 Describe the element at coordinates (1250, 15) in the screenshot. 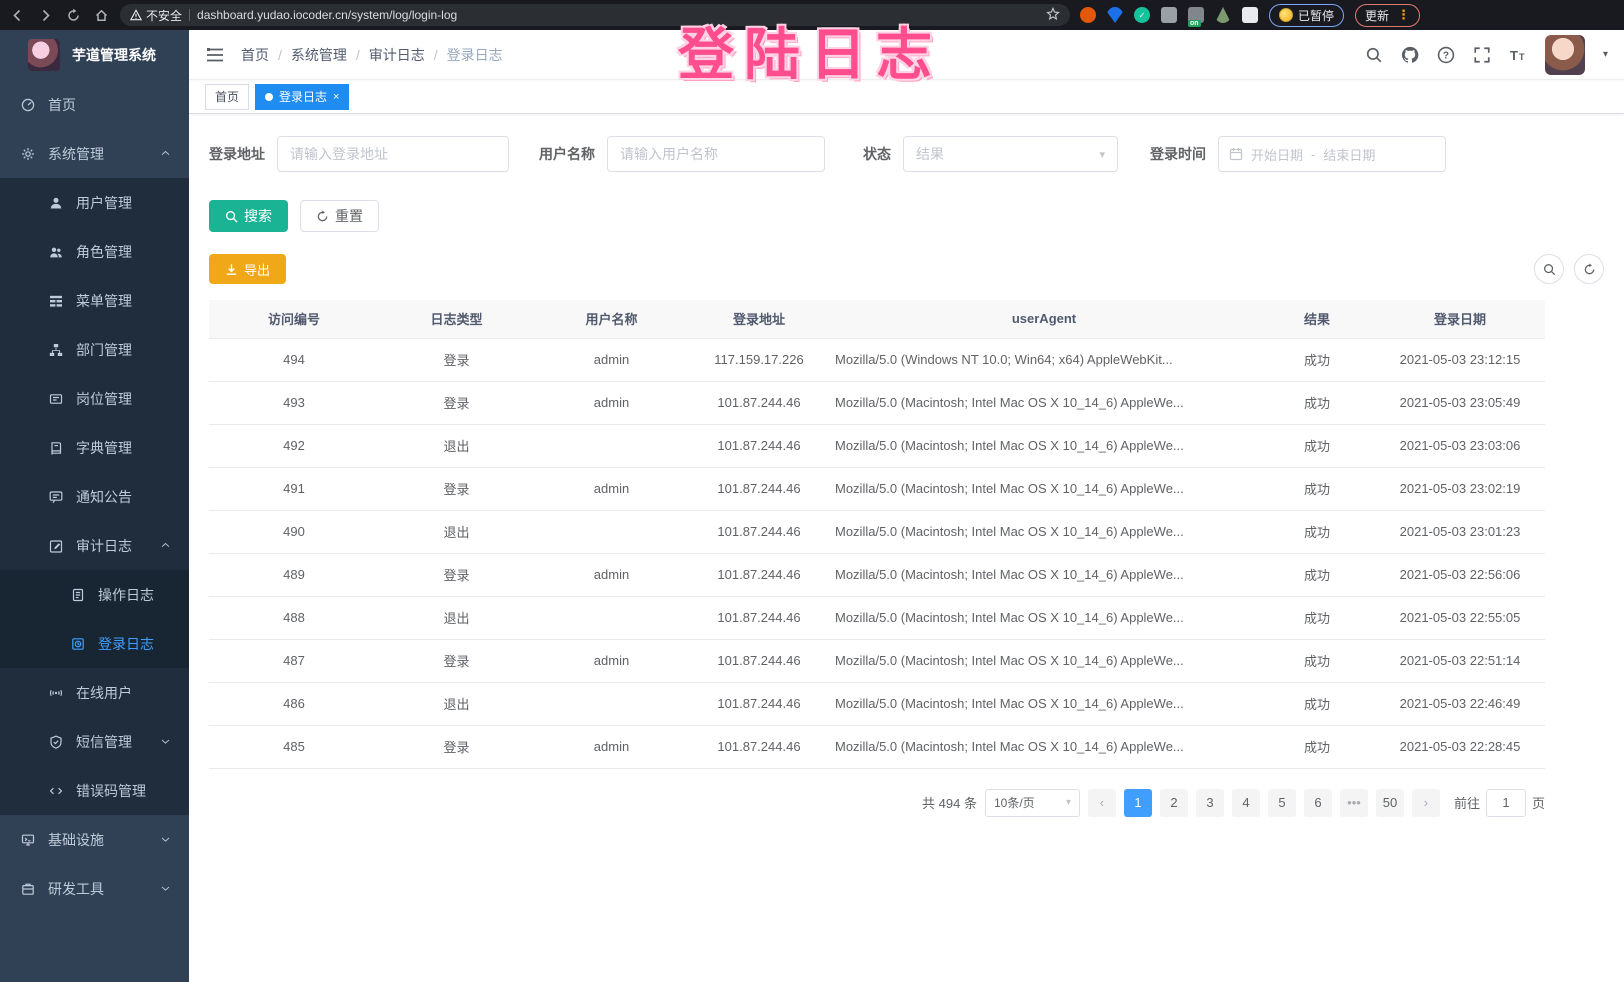

I see `puzzle-extension-icon` at that location.